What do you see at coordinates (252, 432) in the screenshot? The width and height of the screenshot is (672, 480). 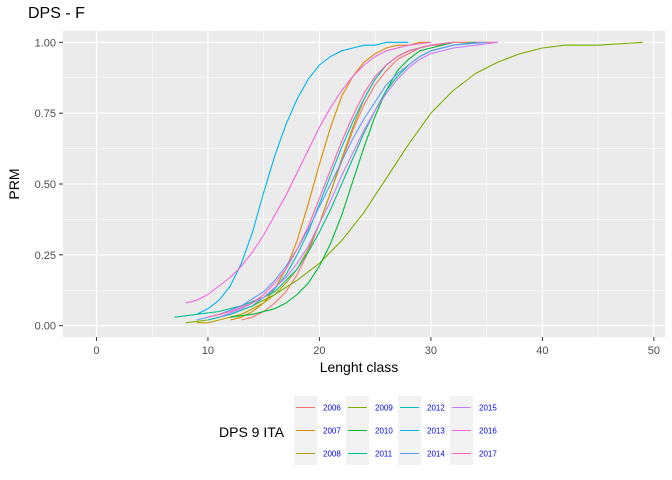 I see `legend-title: DPS 9 ITA` at bounding box center [252, 432].